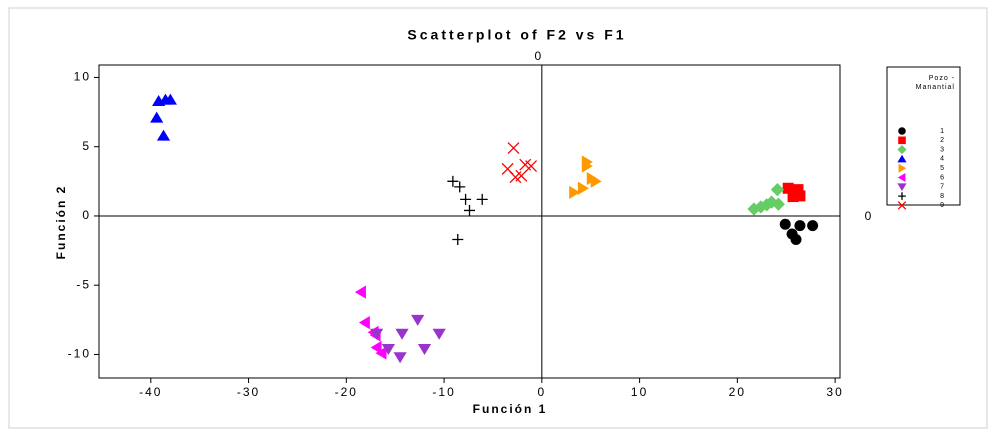  Describe the element at coordinates (86, 215) in the screenshot. I see `y-tick-label: 0` at that location.